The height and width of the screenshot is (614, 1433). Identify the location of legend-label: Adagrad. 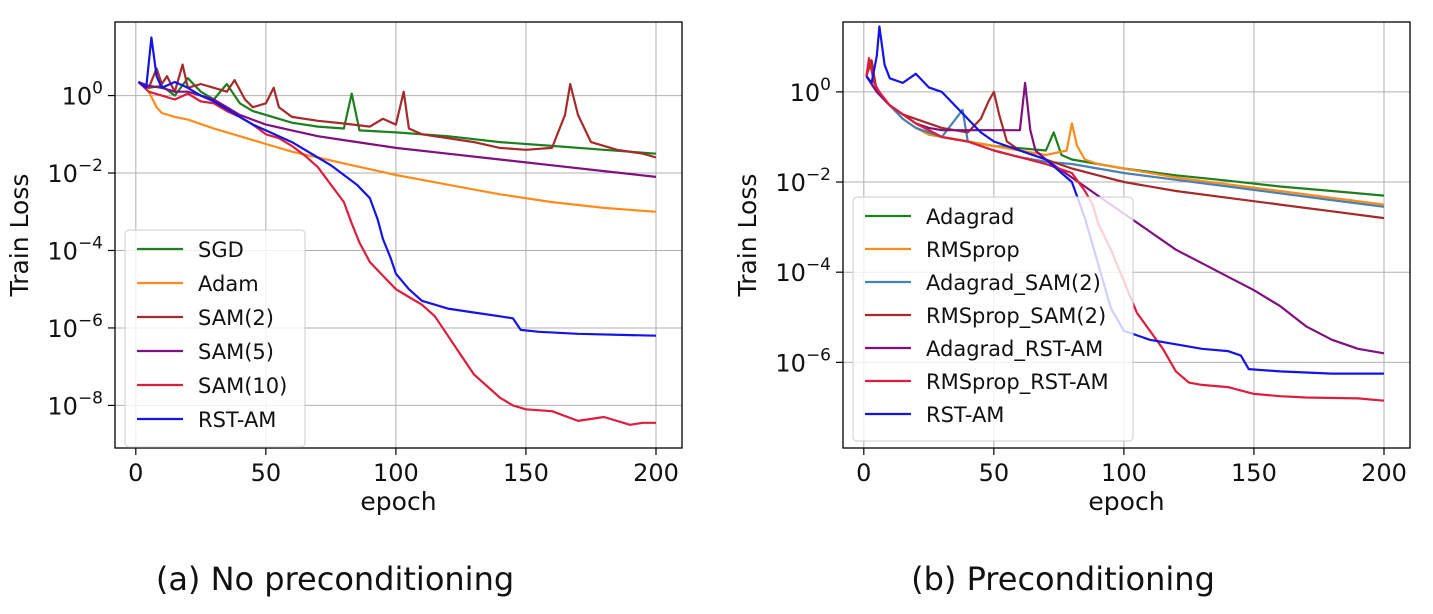
(970, 217).